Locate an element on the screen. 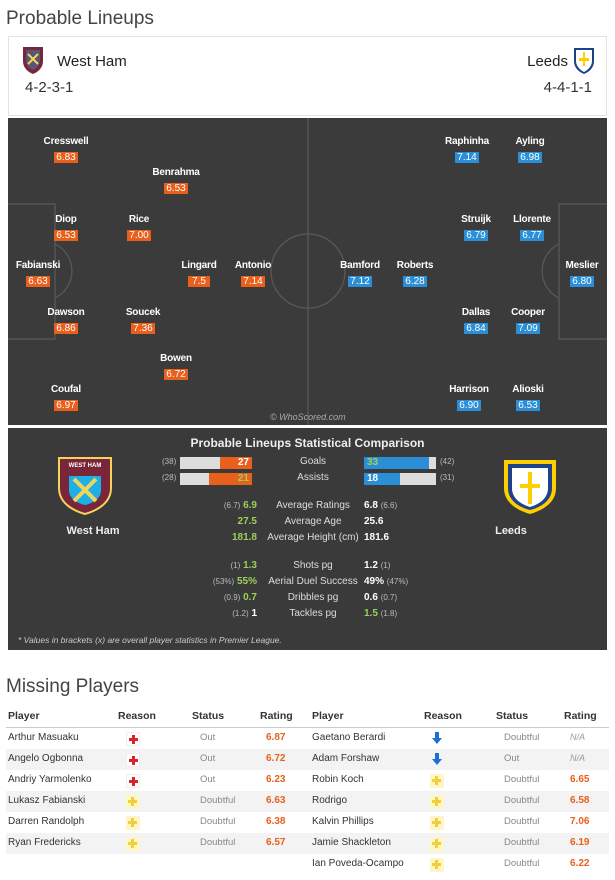  player-card: Harrison 6.90 is located at coordinates (469, 397).